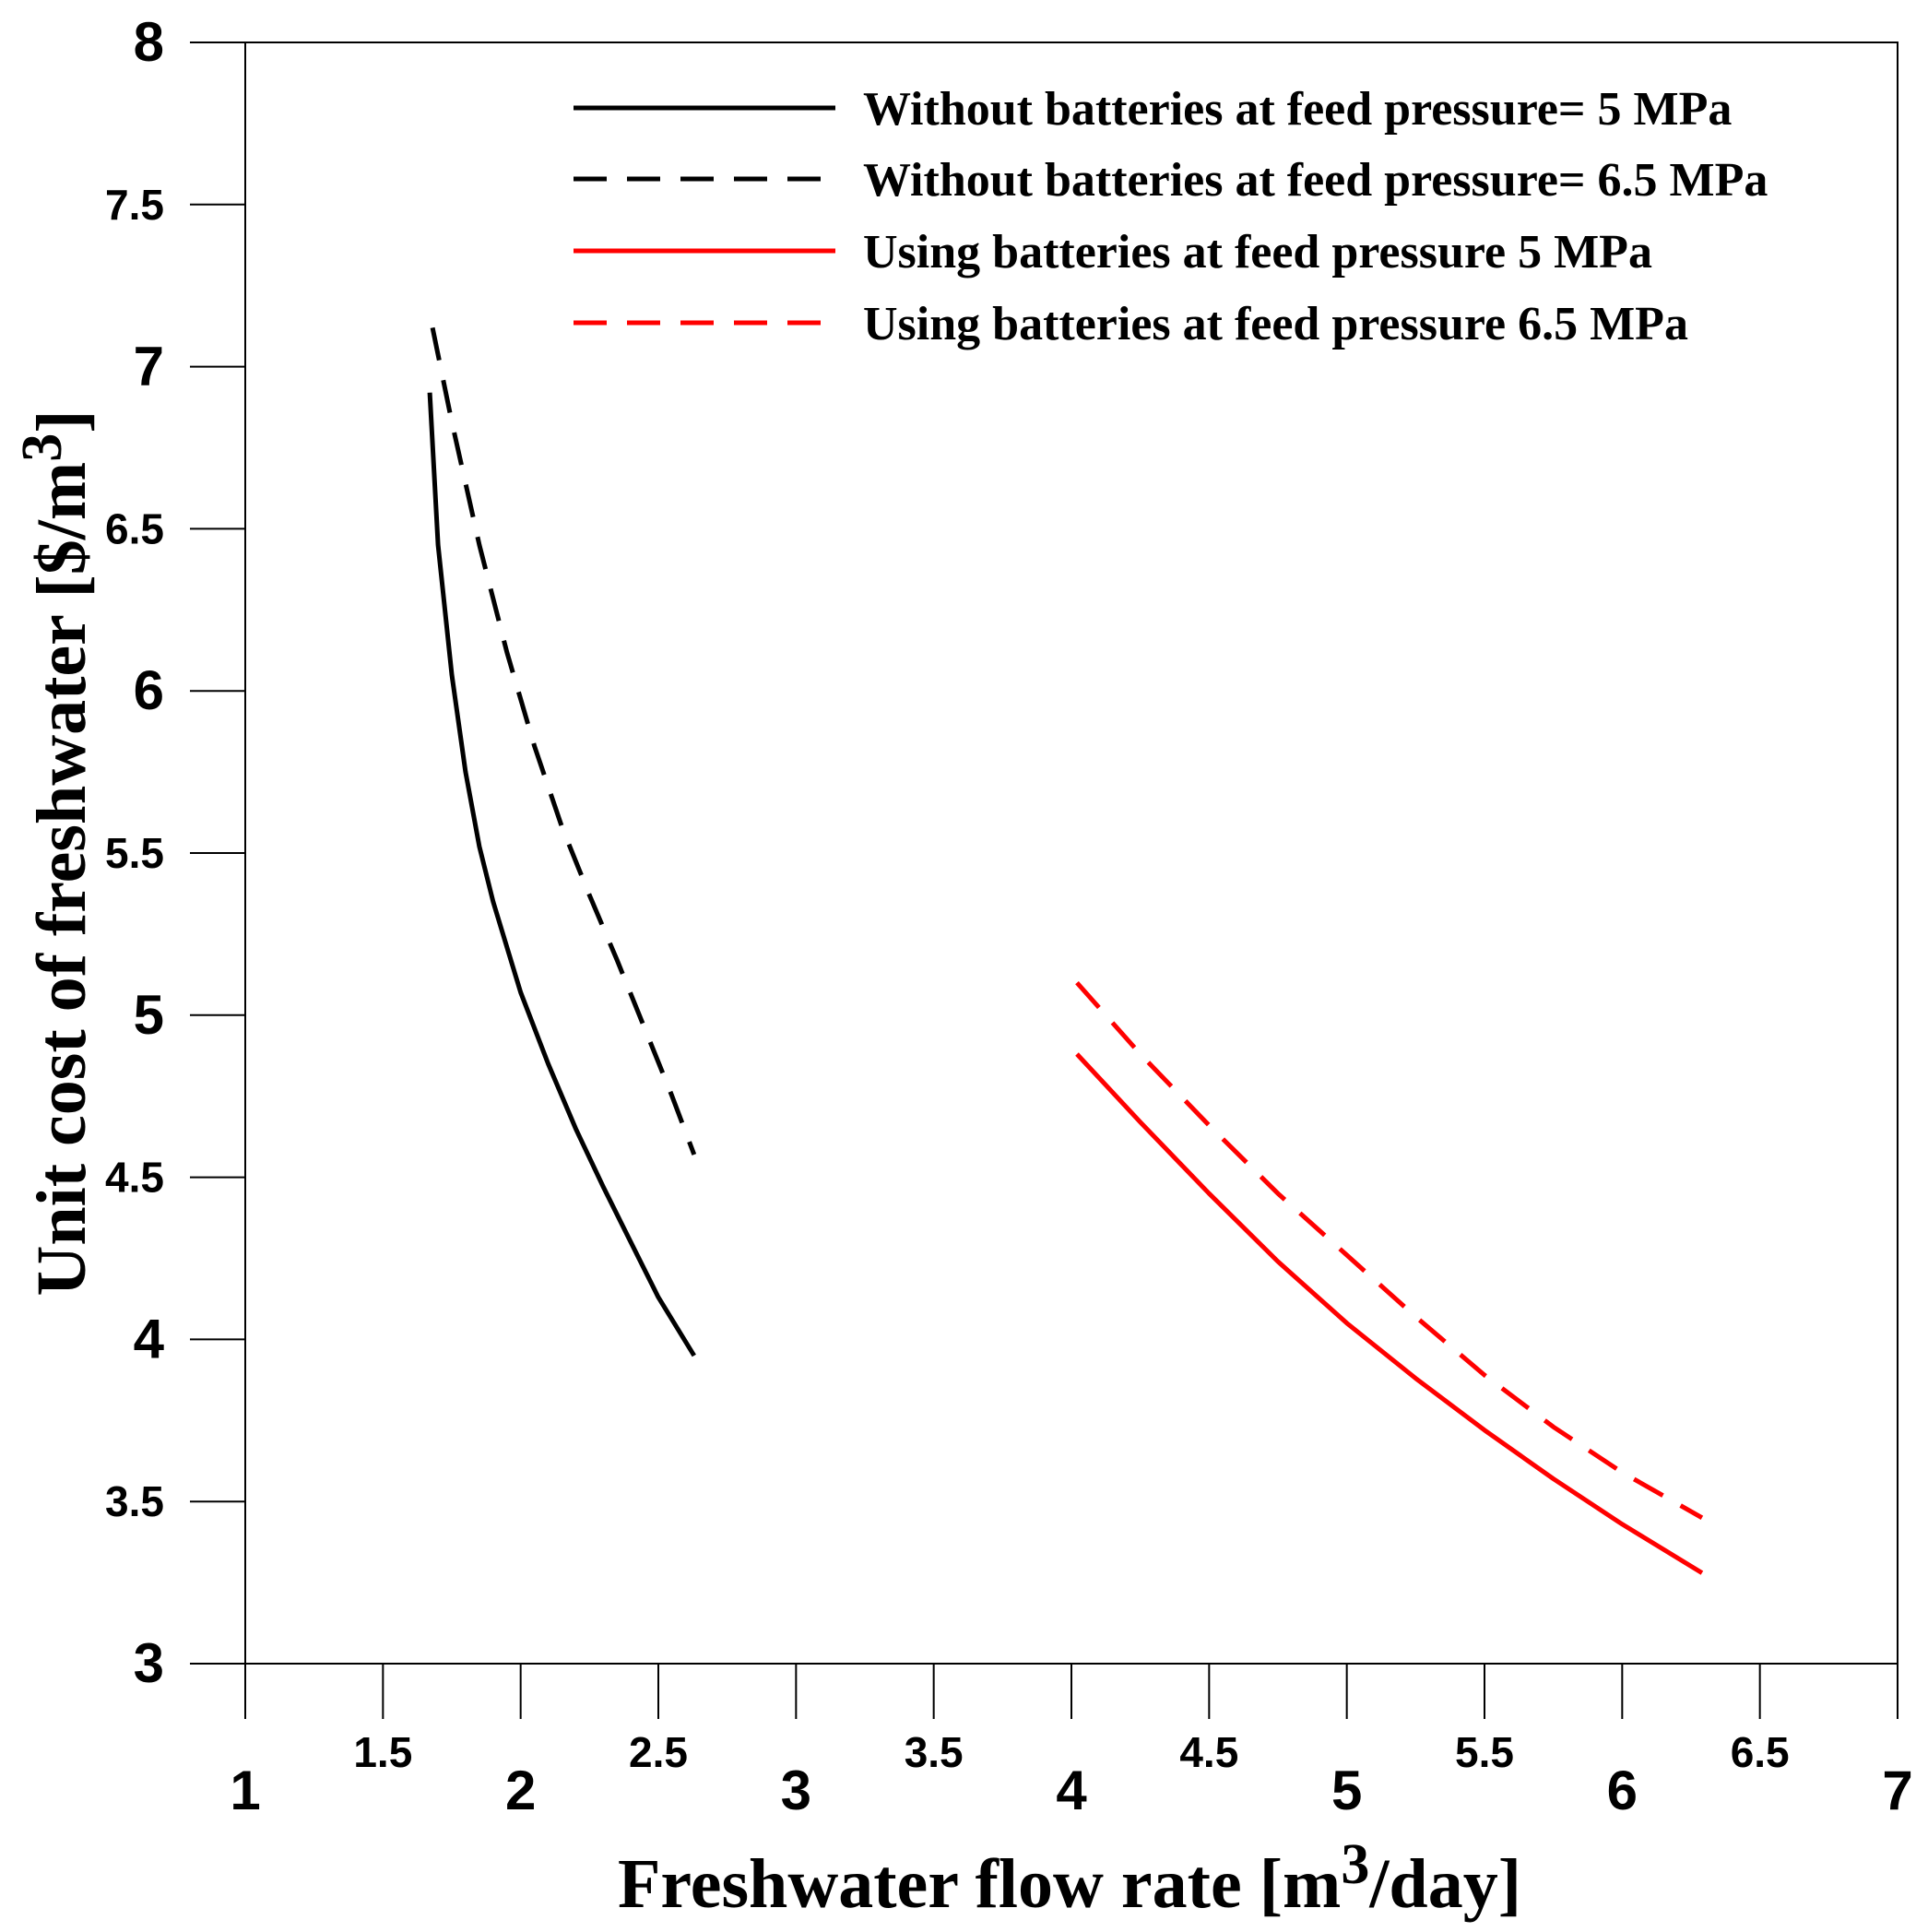  I want to click on x-axis-title: Freshwater flow rate [m3/day], so click(1069, 1878).